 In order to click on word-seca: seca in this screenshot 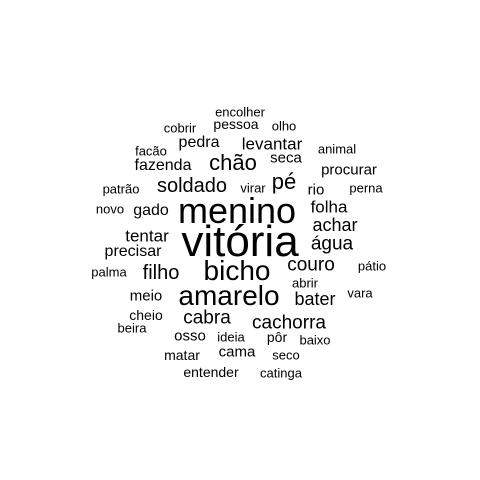, I will do `click(286, 158)`.